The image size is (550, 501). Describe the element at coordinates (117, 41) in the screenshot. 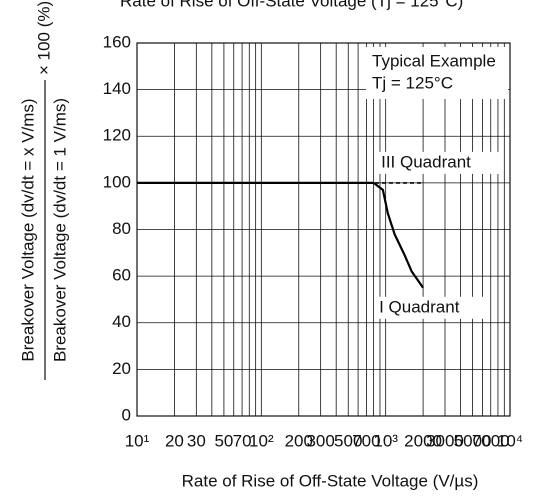

I see `y-tick-label: 160` at that location.